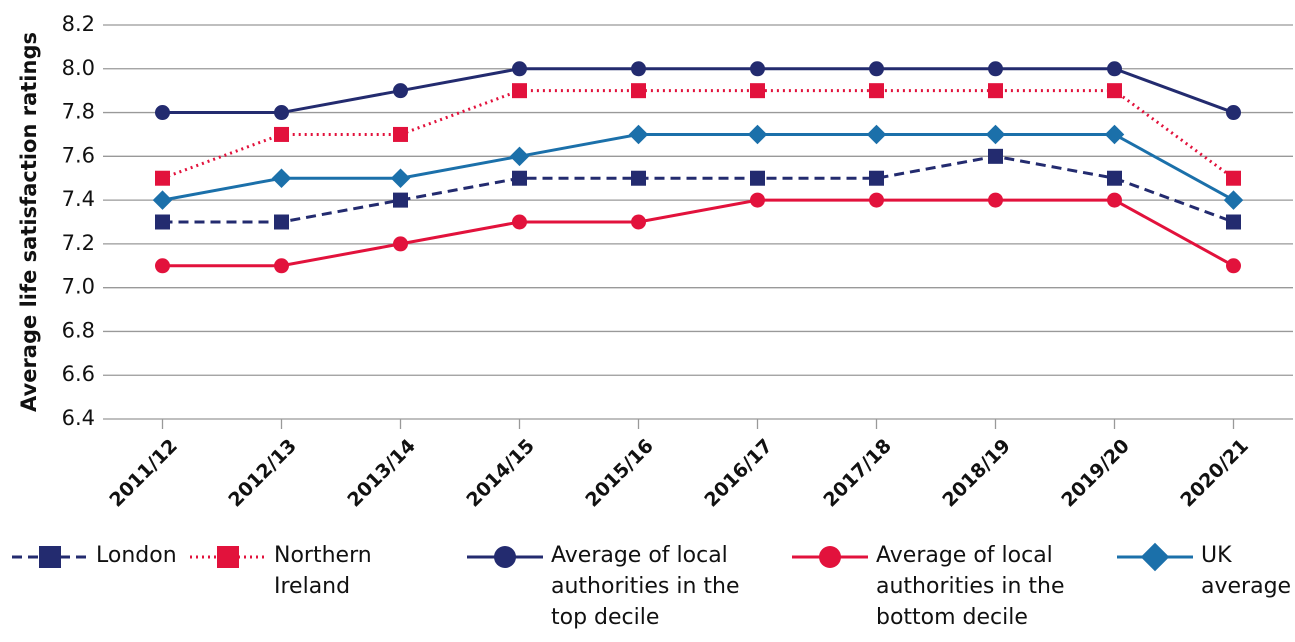 The height and width of the screenshot is (642, 1295). I want to click on legend-label: Northern Ireland, so click(323, 571).